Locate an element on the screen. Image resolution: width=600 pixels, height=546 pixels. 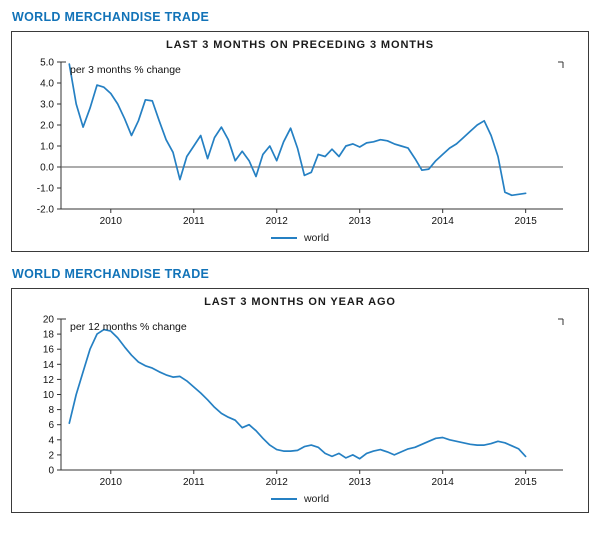
svg-text: 2 is located at coordinates (51, 455).